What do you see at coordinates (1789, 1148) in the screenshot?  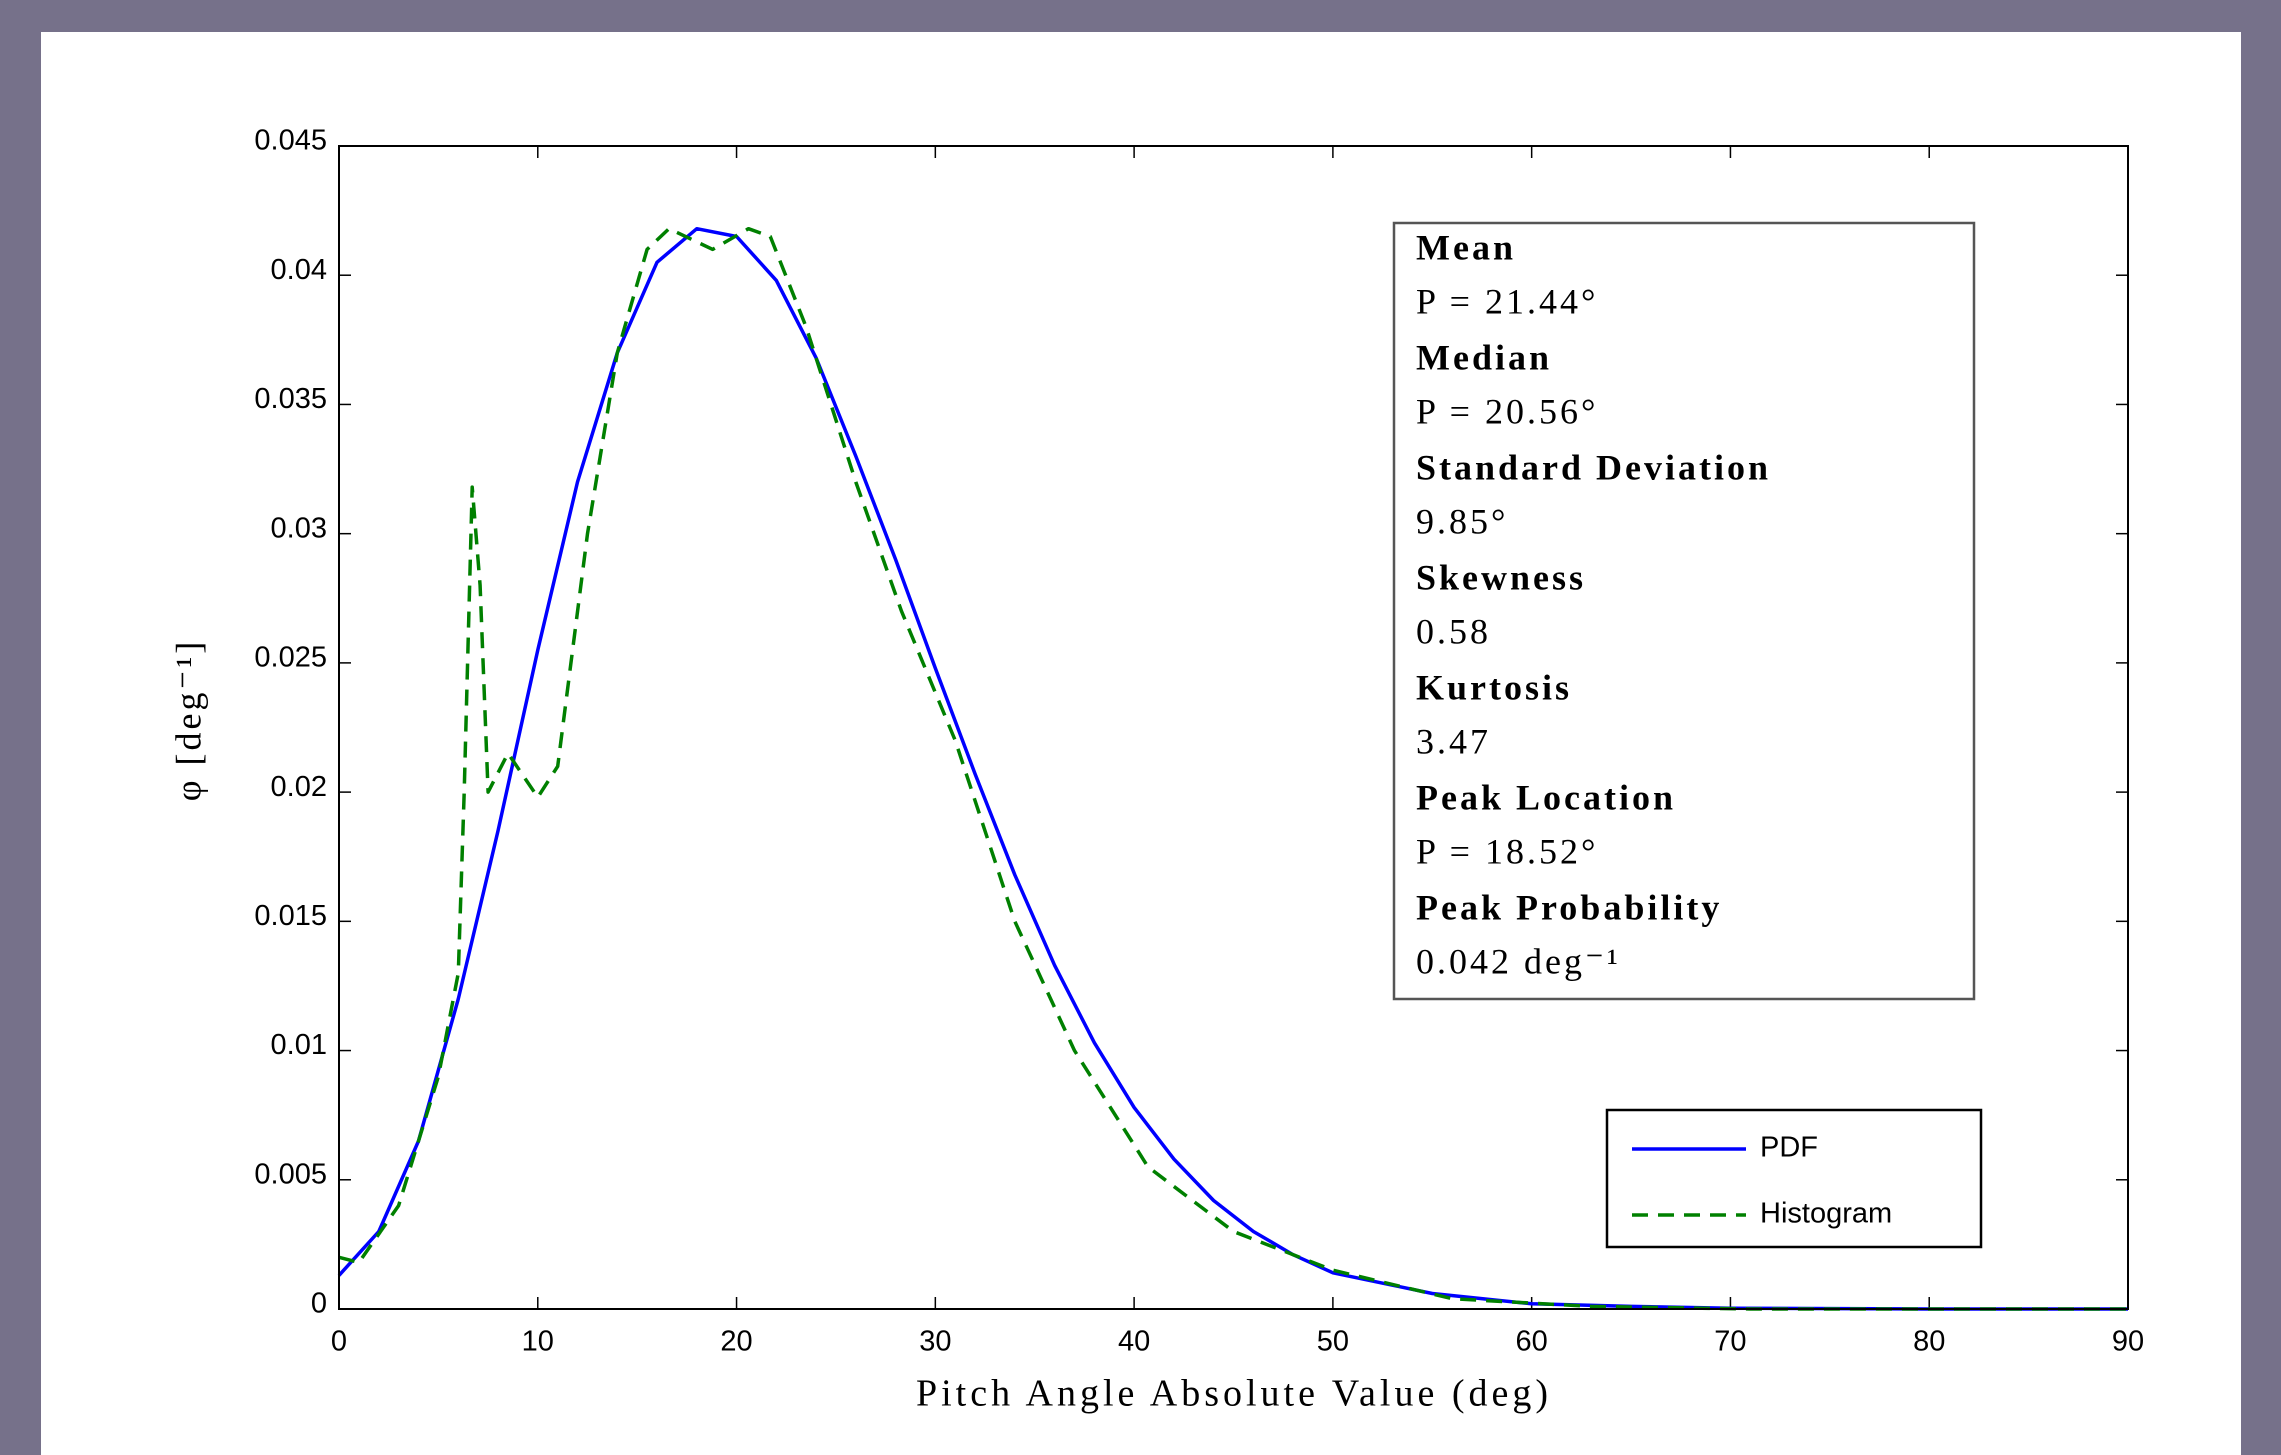 I see `legend-label: PDF` at bounding box center [1789, 1148].